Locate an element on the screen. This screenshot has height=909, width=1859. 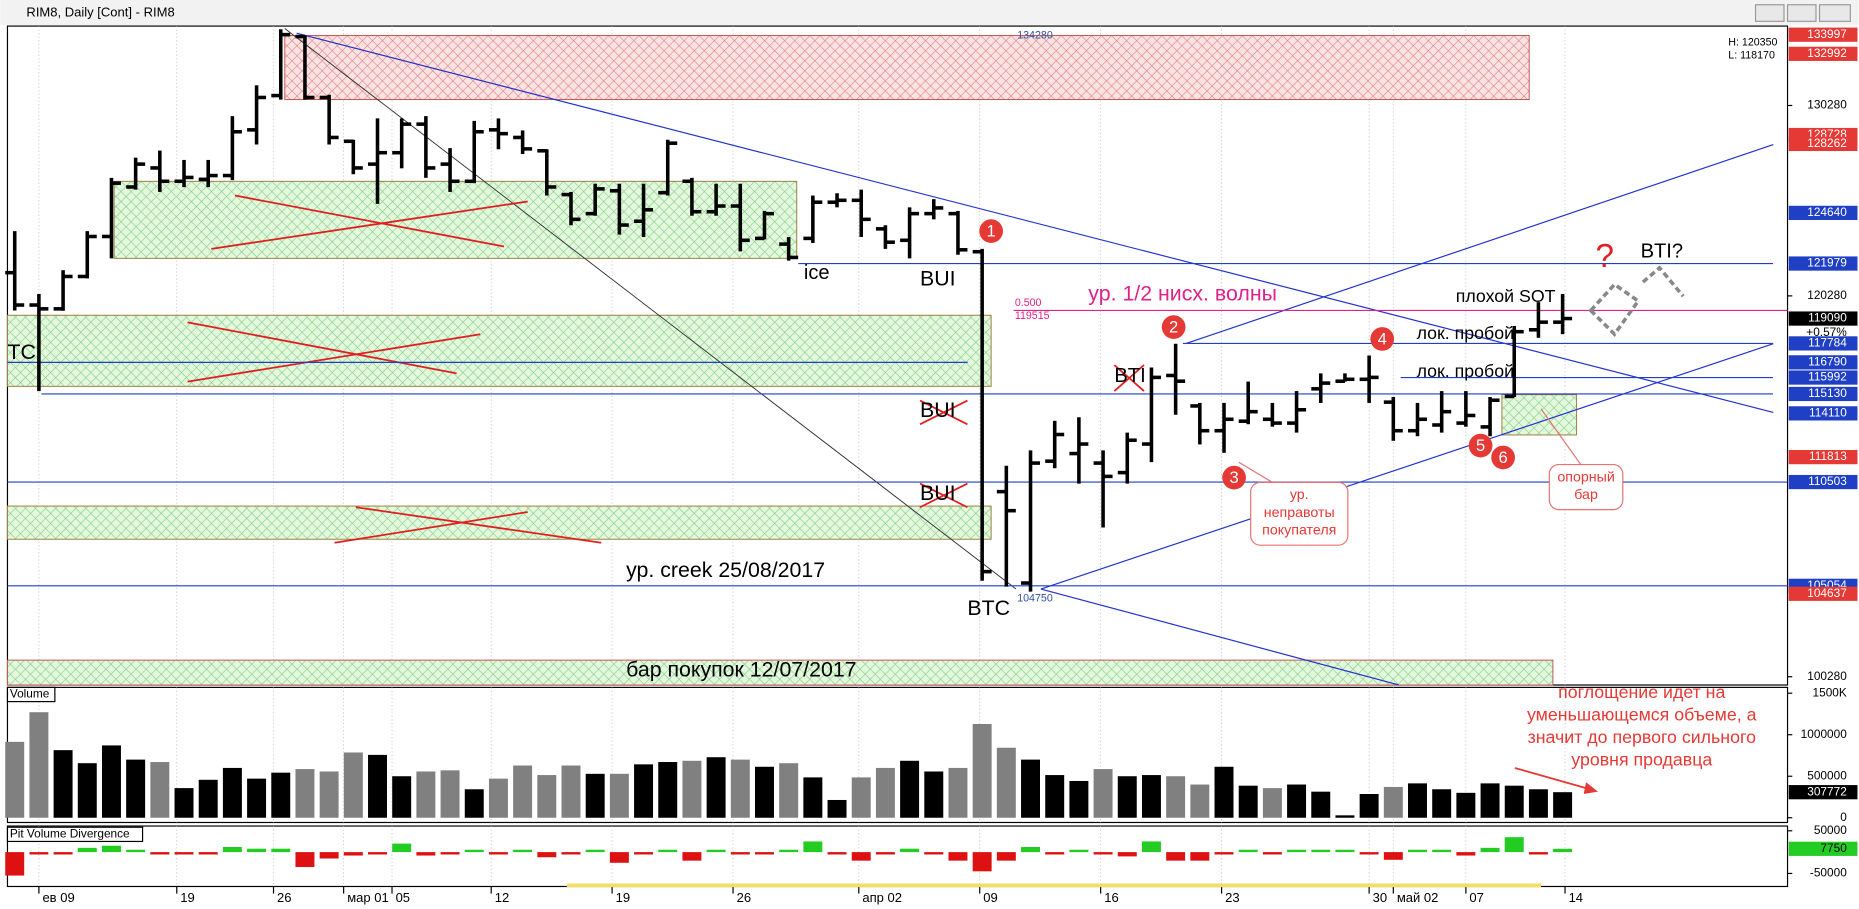
minimize-button is located at coordinates (1769, 13).